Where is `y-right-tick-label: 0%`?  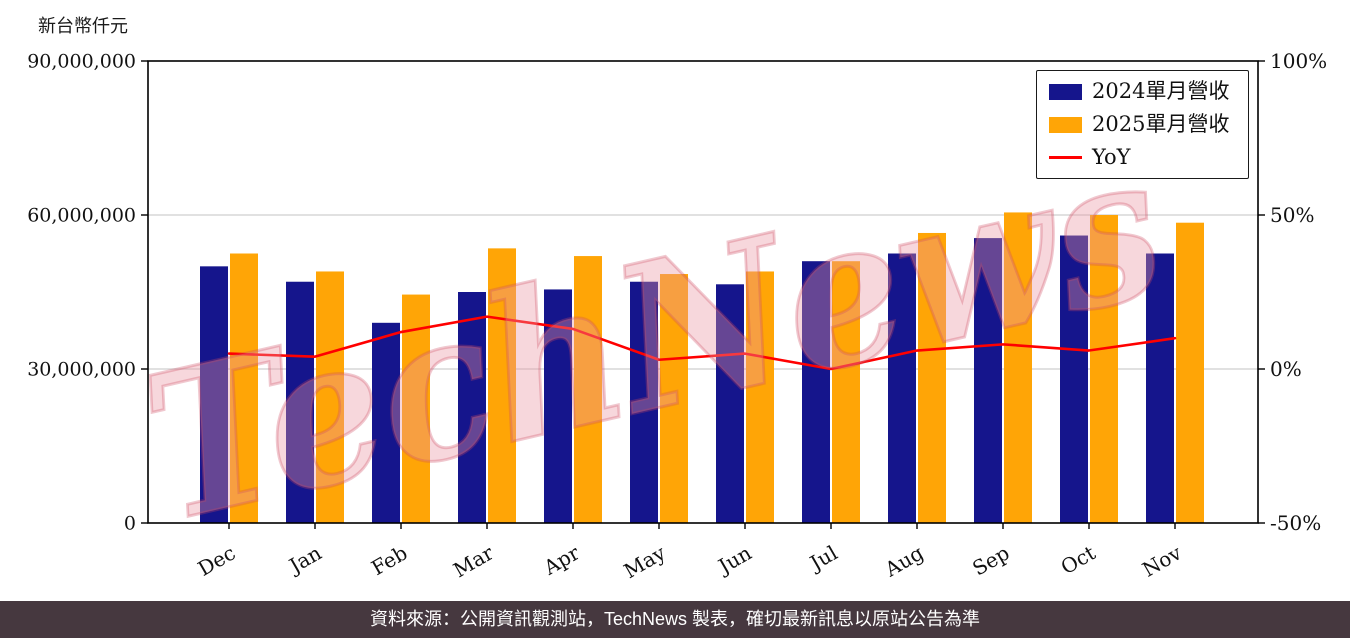
y-right-tick-label: 0% is located at coordinates (1286, 369).